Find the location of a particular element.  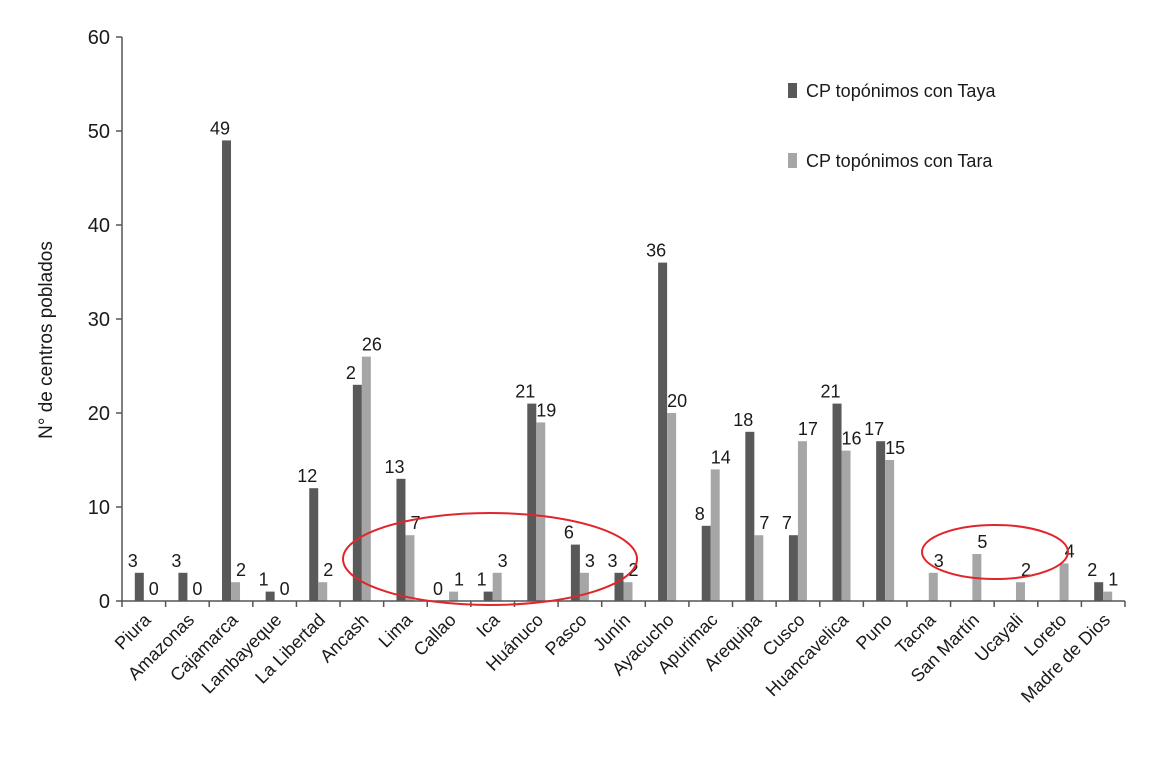

highlight-ellipses is located at coordinates (705, 559).